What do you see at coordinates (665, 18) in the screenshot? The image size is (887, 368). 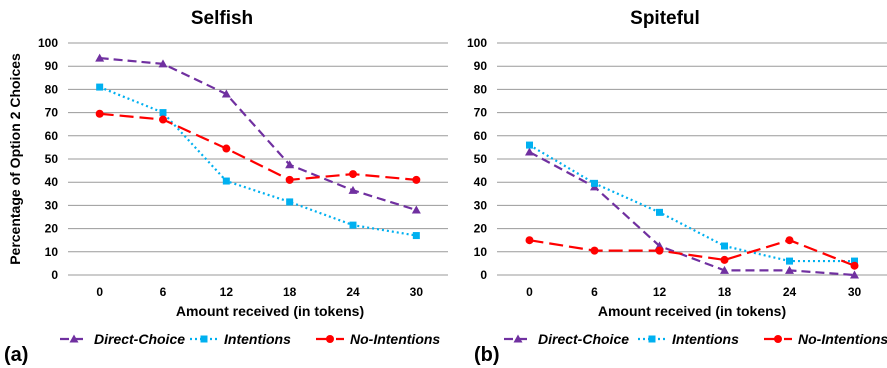 I see `chart-title: Spiteful` at bounding box center [665, 18].